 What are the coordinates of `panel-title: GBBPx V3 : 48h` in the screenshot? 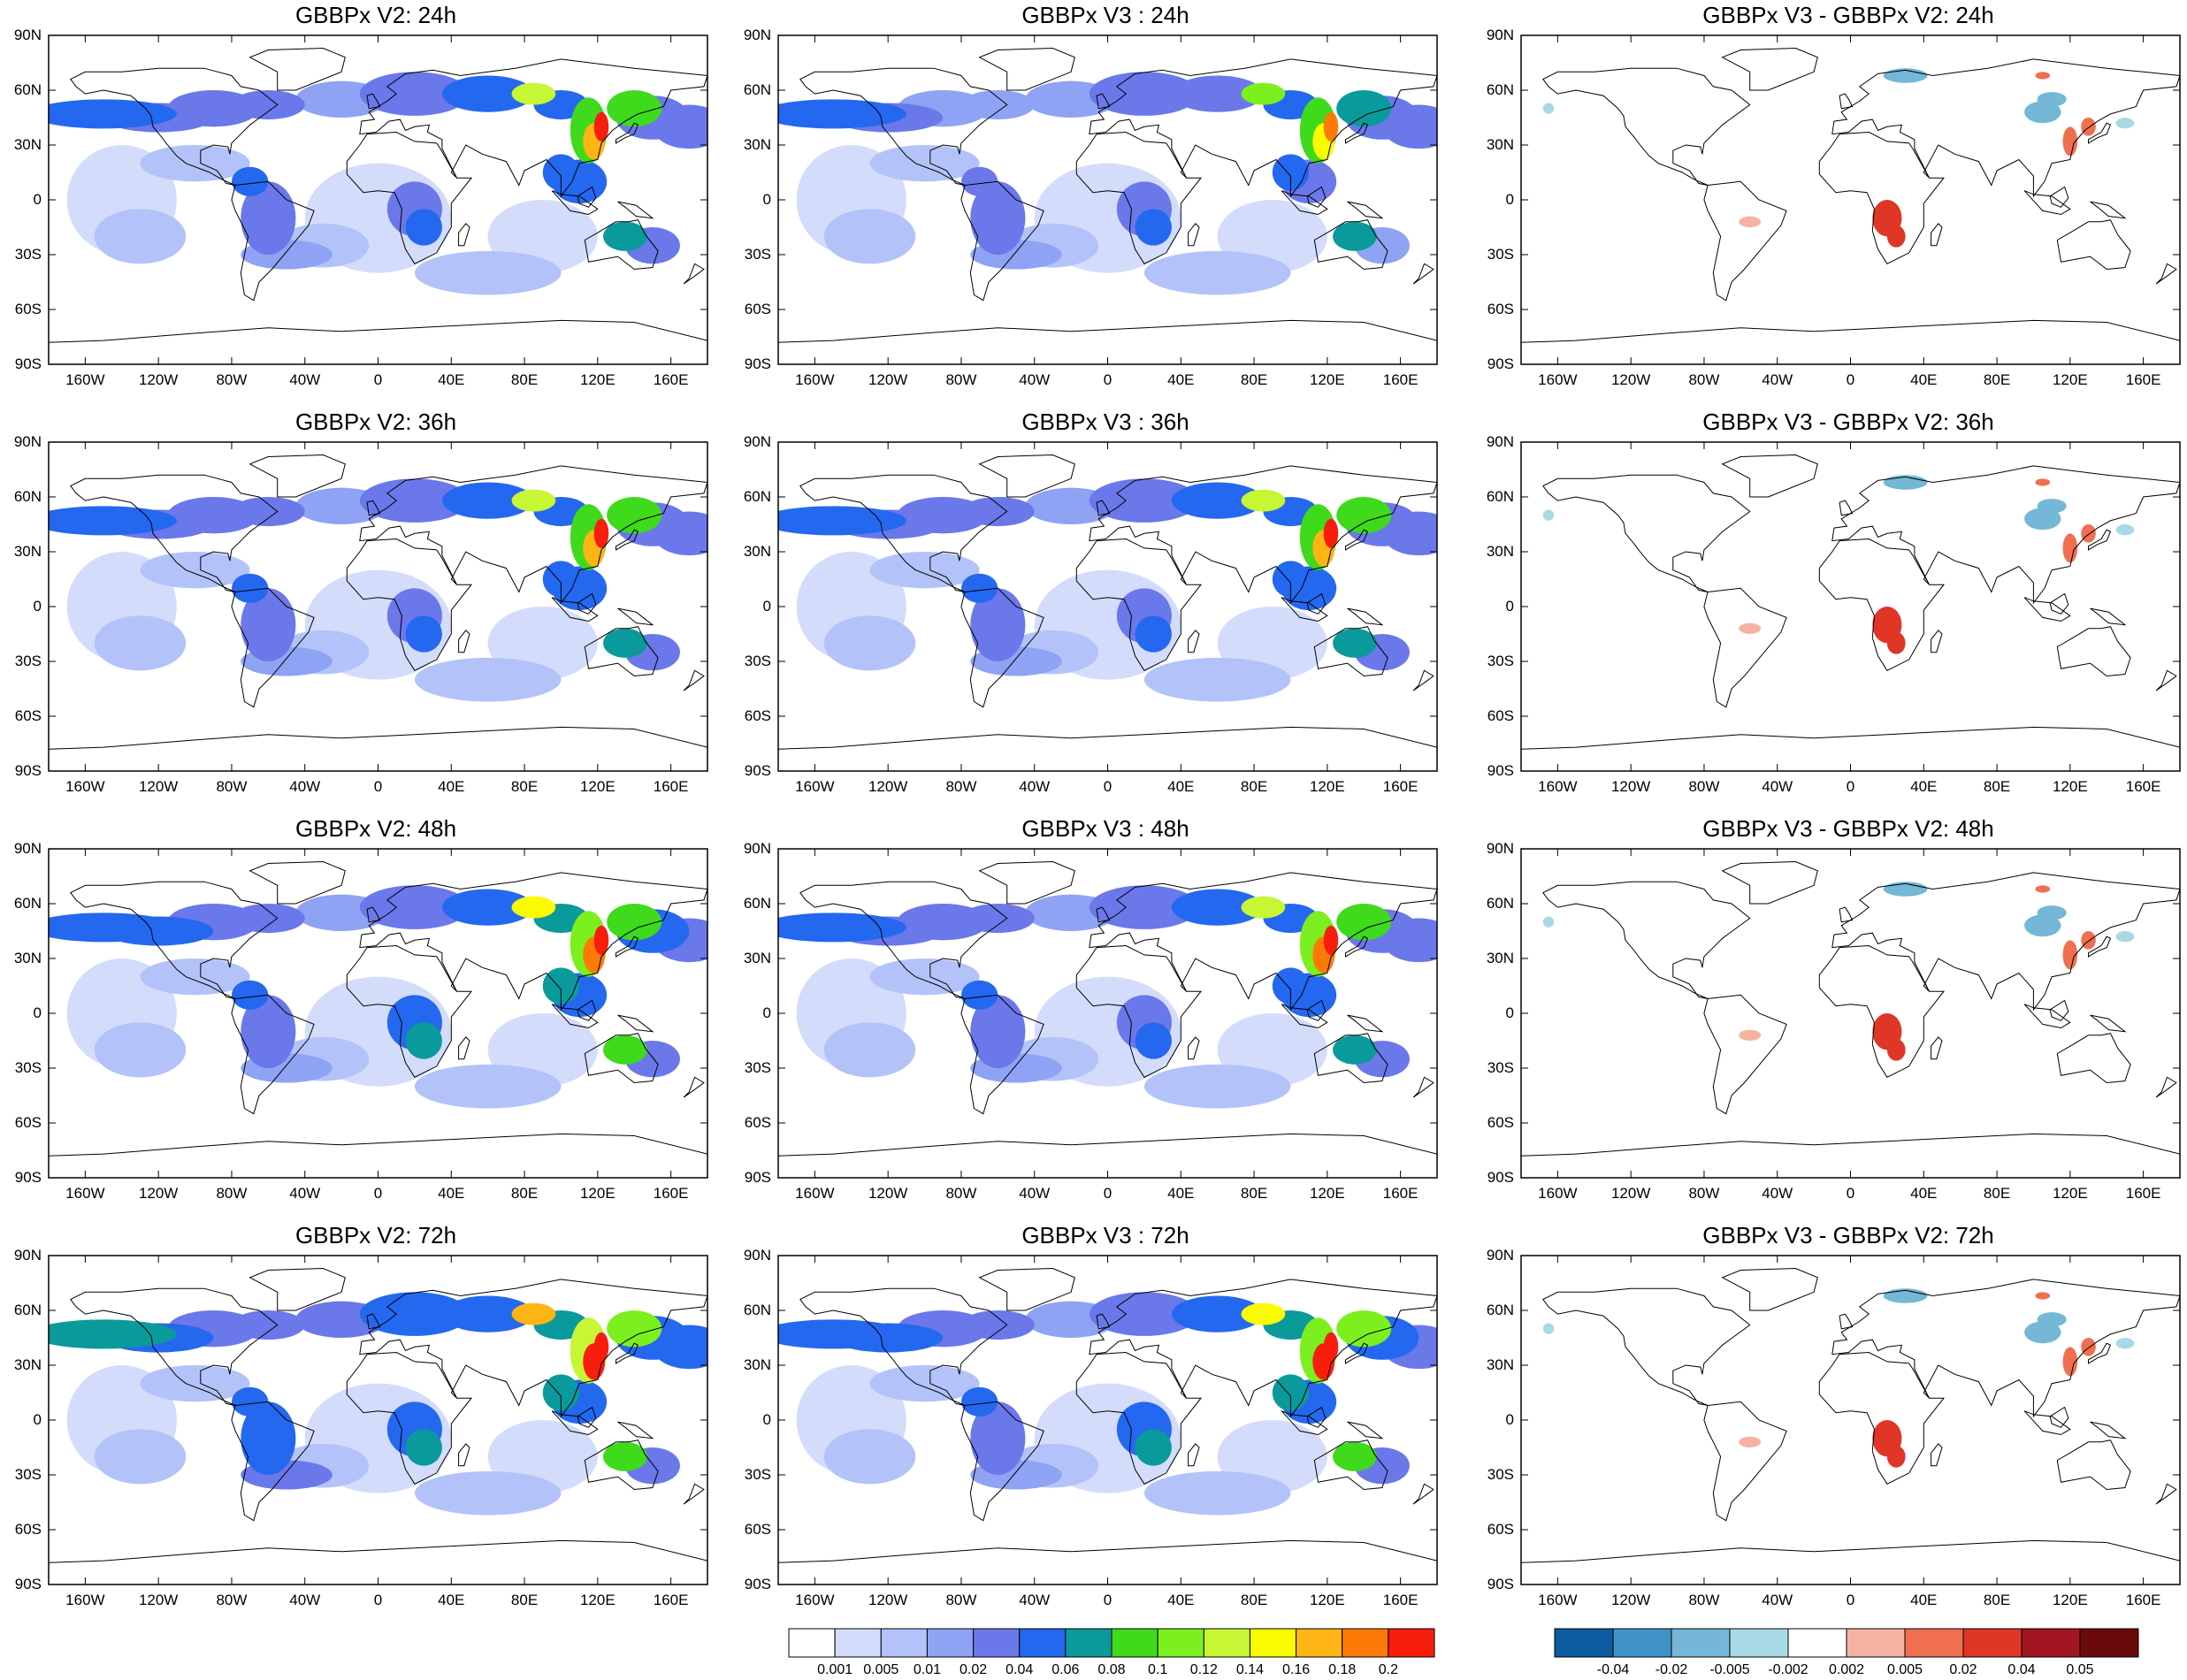 It's located at (1105, 828).